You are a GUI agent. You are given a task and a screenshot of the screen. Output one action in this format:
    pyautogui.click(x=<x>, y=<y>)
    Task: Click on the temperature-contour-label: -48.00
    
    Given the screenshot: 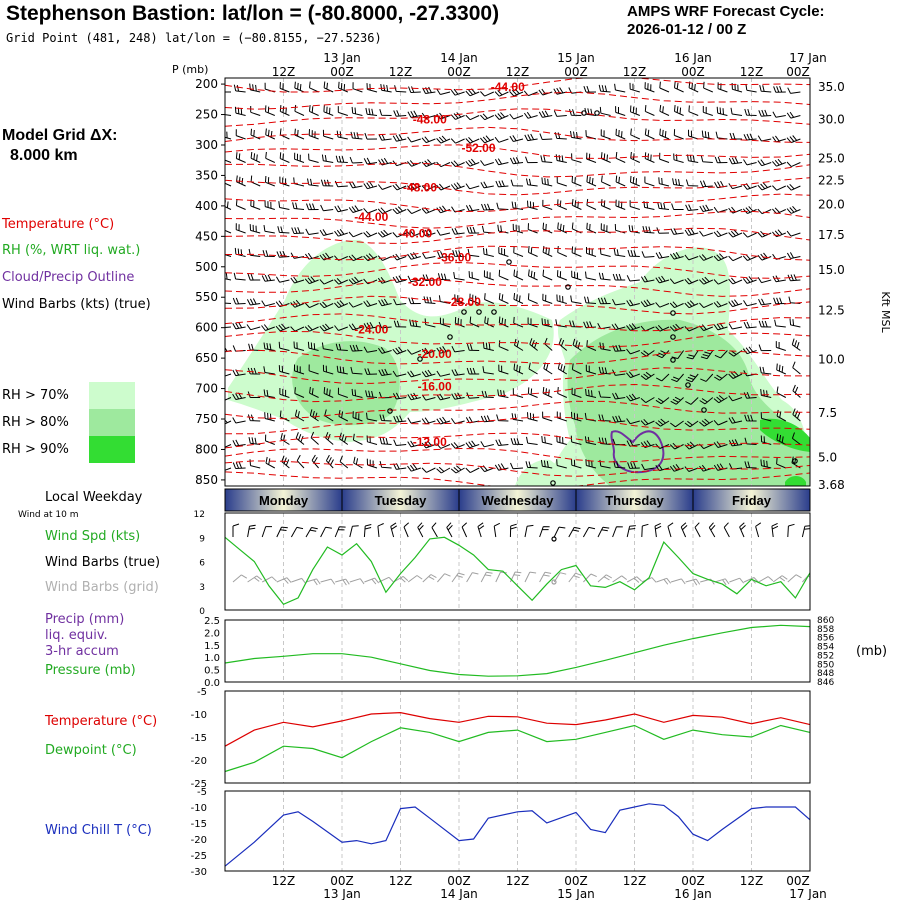 What is the action you would take?
    pyautogui.click(x=420, y=188)
    